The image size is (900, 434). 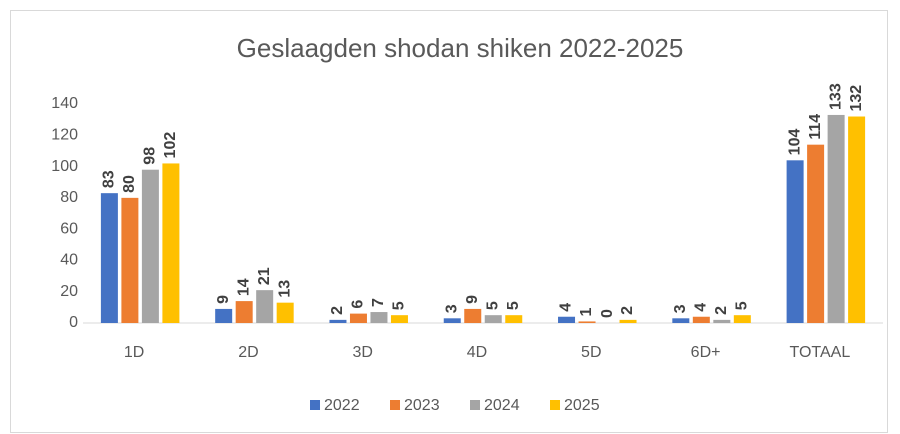 What do you see at coordinates (264, 276) in the screenshot?
I see `data-label: 21` at bounding box center [264, 276].